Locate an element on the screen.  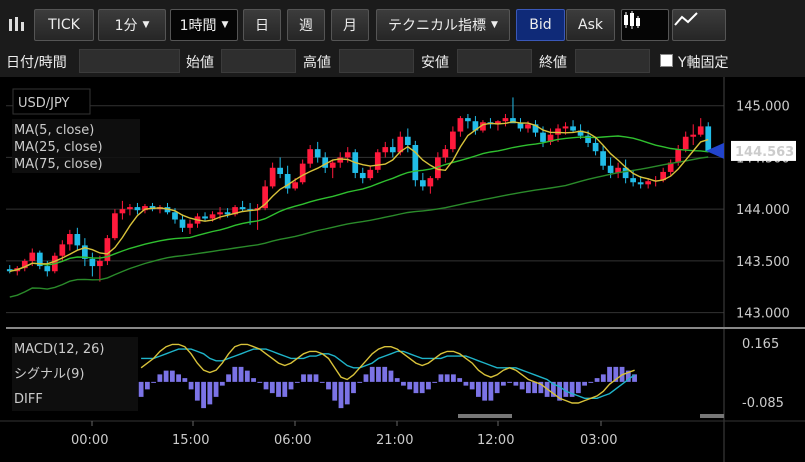
chevron-down-icon: ▼ is located at coordinates (494, 25).